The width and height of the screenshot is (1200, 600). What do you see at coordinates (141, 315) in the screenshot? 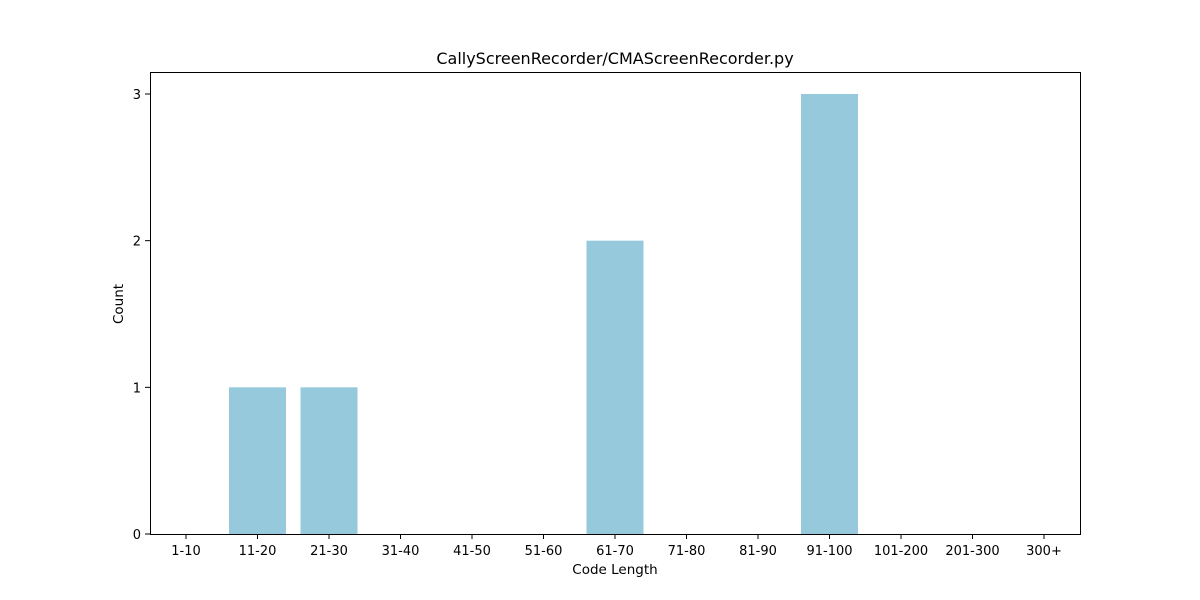
I see `y-ticks-group: 0 1 2 3` at bounding box center [141, 315].